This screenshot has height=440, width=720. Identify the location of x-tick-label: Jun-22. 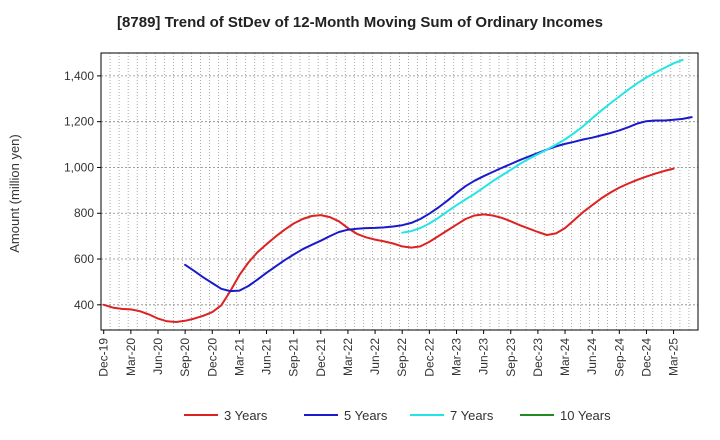
(375, 356).